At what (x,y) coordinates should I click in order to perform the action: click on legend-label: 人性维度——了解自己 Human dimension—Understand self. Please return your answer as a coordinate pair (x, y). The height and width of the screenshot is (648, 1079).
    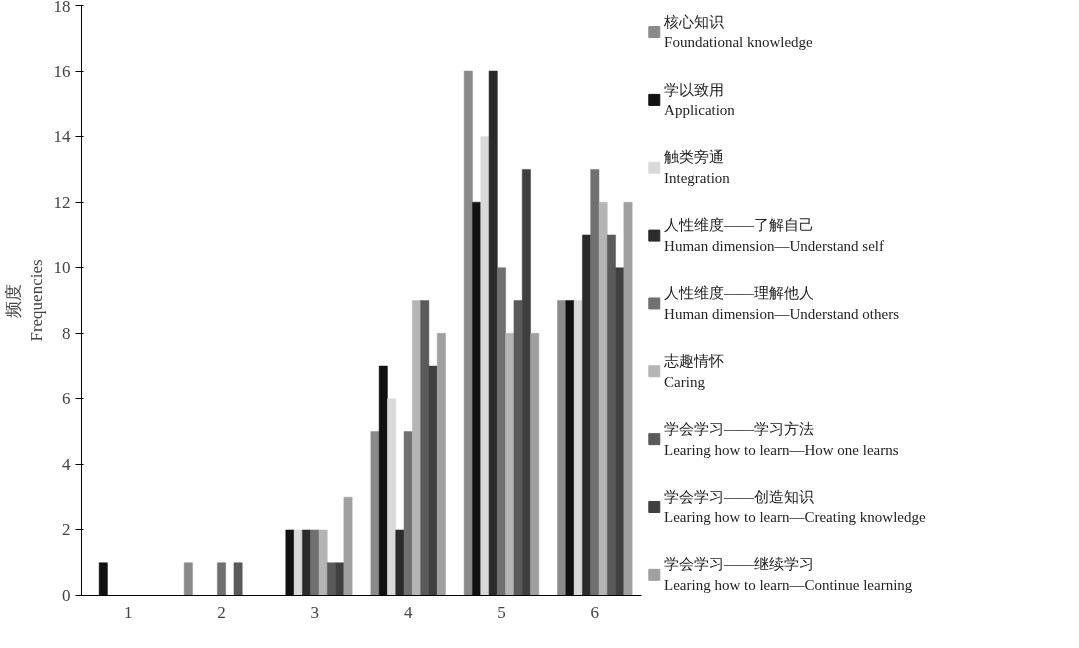
    Looking at the image, I should click on (774, 235).